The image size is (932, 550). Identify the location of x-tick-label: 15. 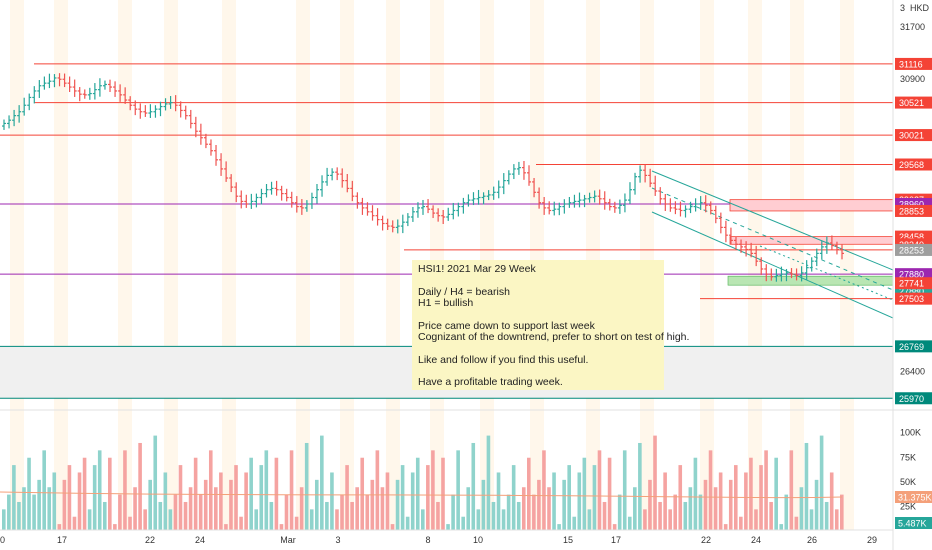
(568, 540).